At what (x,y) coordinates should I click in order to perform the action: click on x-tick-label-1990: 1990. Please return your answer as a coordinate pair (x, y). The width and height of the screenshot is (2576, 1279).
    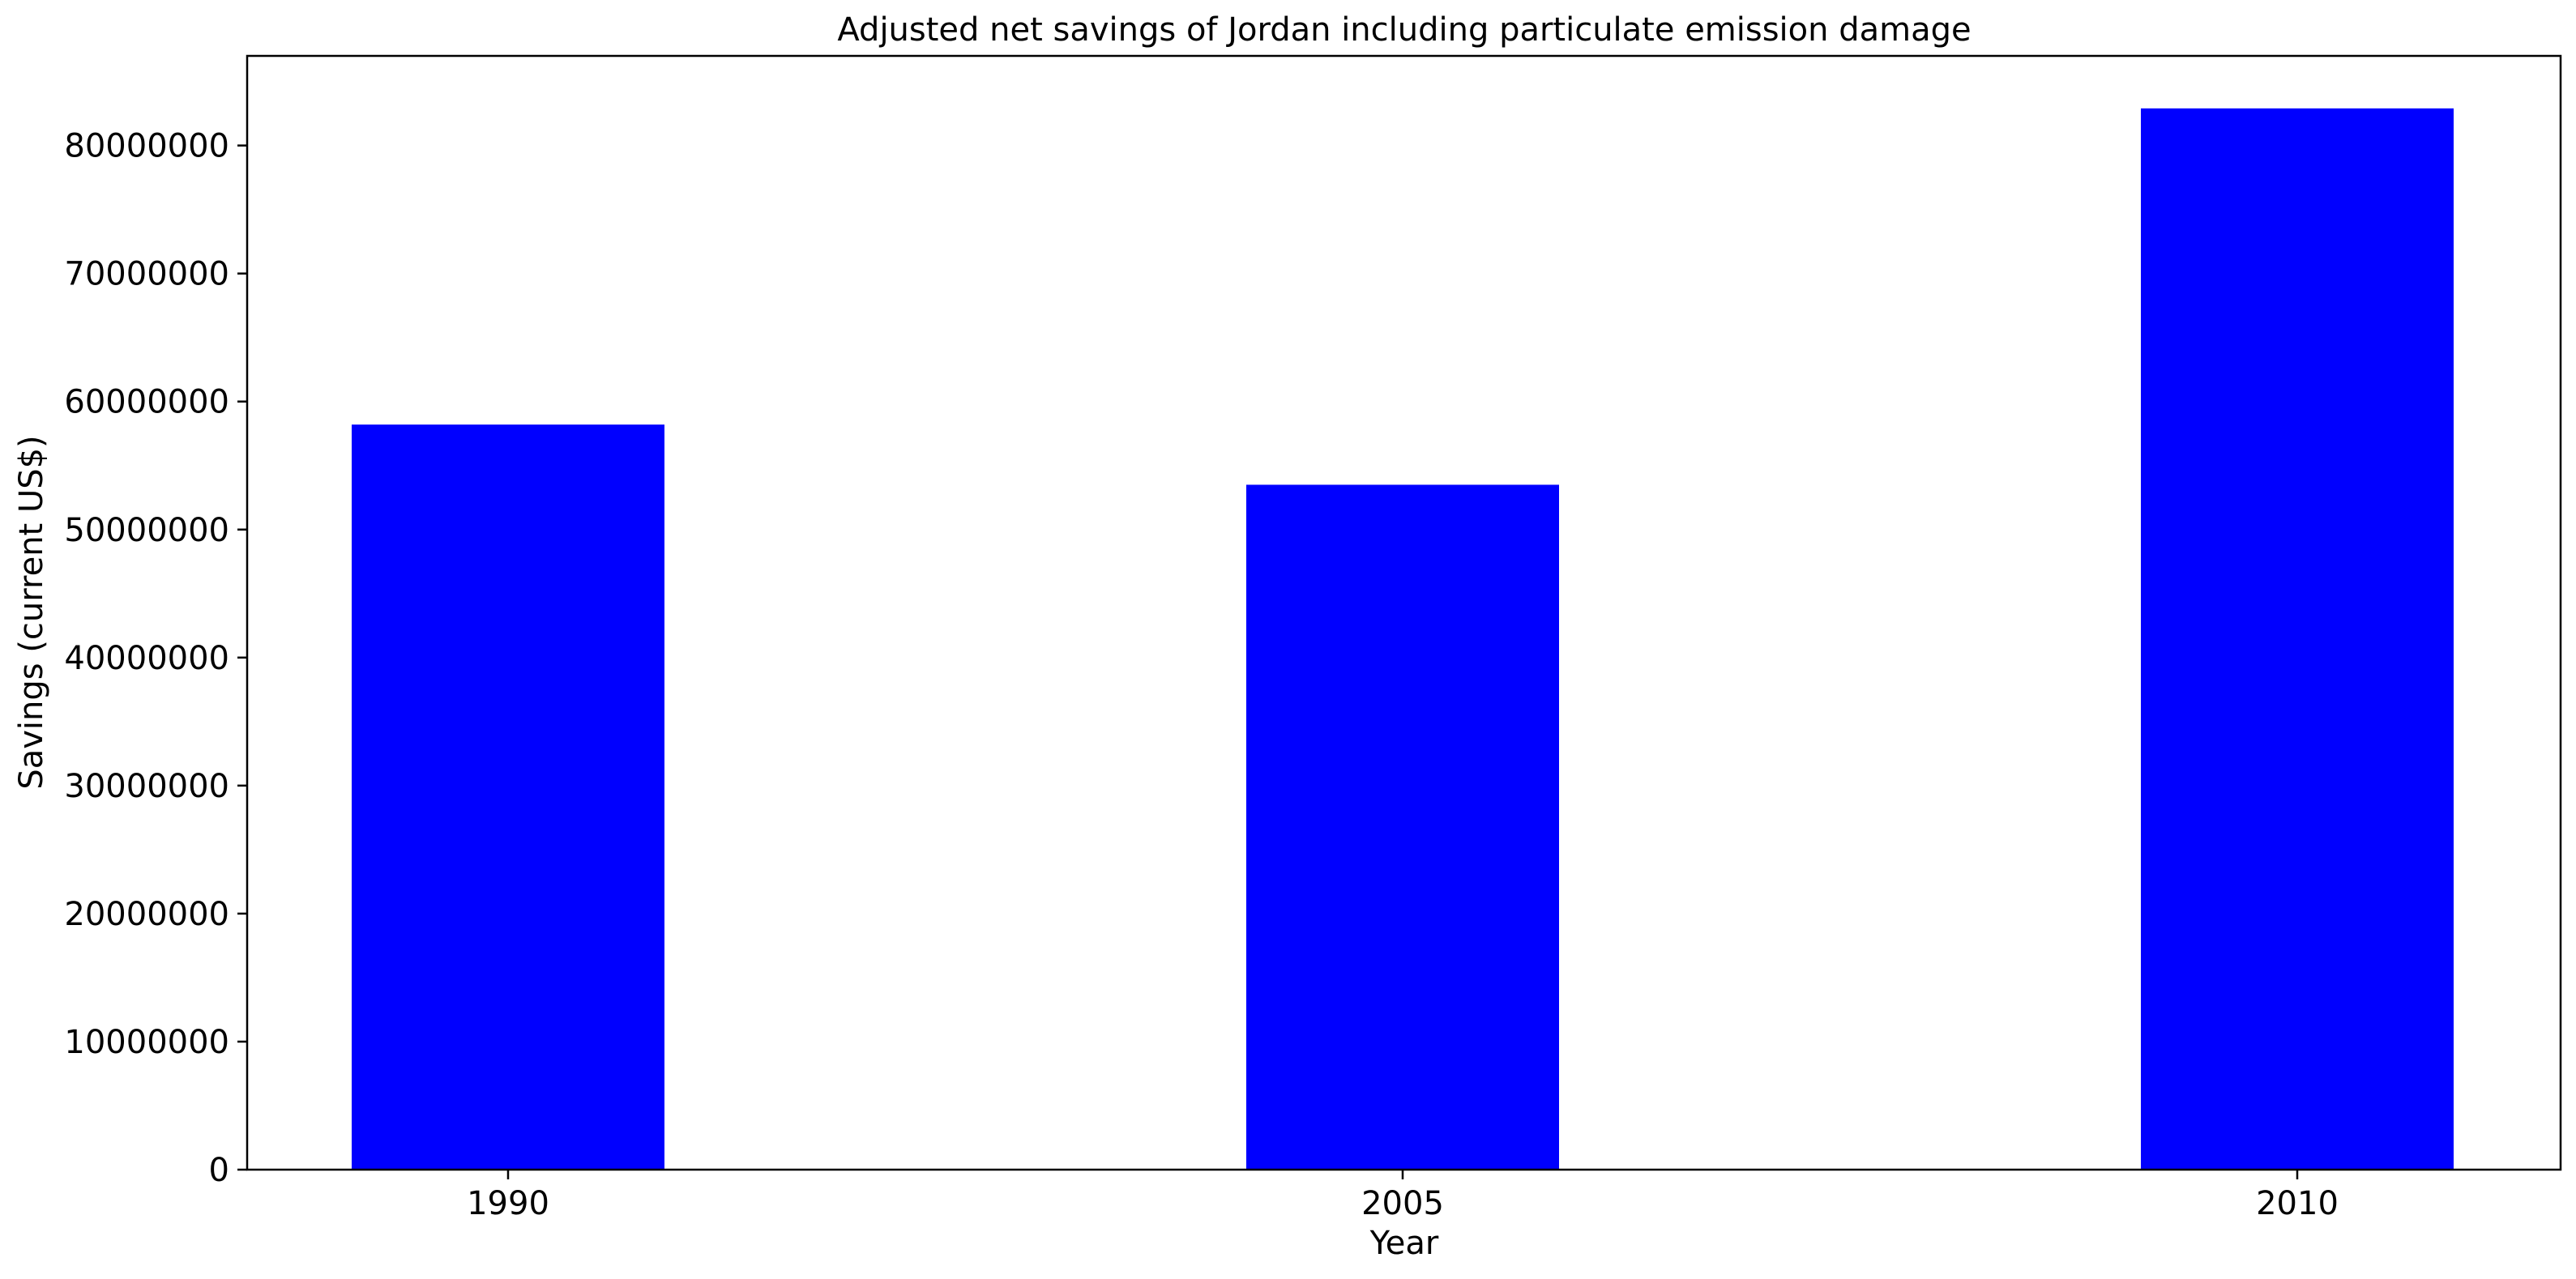
    Looking at the image, I should click on (508, 1203).